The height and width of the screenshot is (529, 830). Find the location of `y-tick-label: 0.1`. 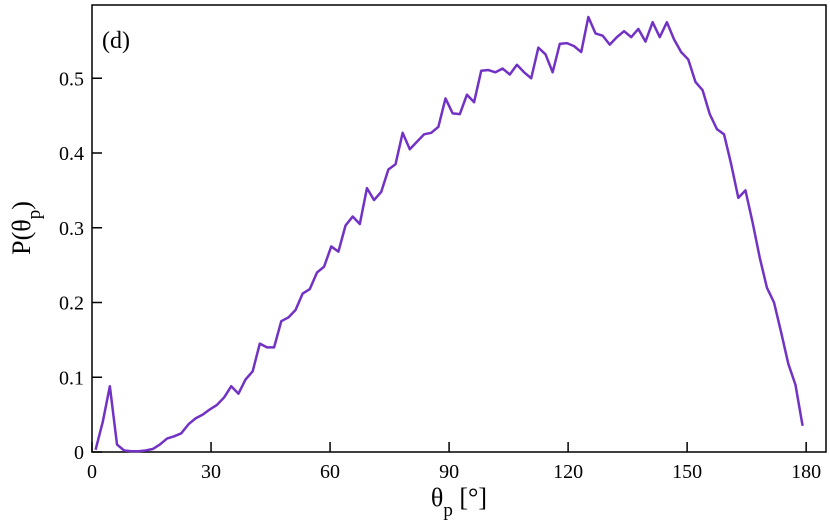

y-tick-label: 0.1 is located at coordinates (71, 378).